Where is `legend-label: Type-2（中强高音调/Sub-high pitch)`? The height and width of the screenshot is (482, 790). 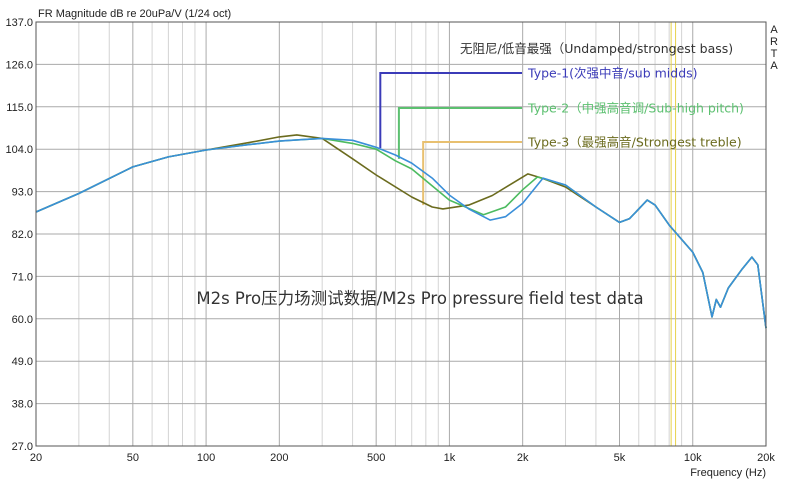
legend-label: Type-2（中强高音调/Sub-high pitch) is located at coordinates (635, 108).